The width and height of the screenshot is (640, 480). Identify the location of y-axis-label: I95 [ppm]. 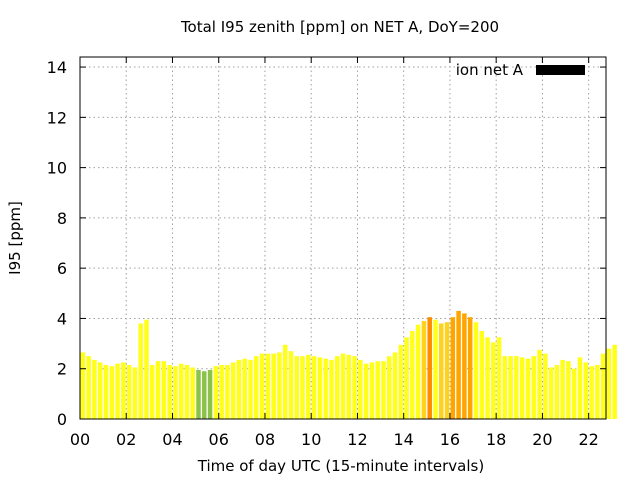
(15, 238).